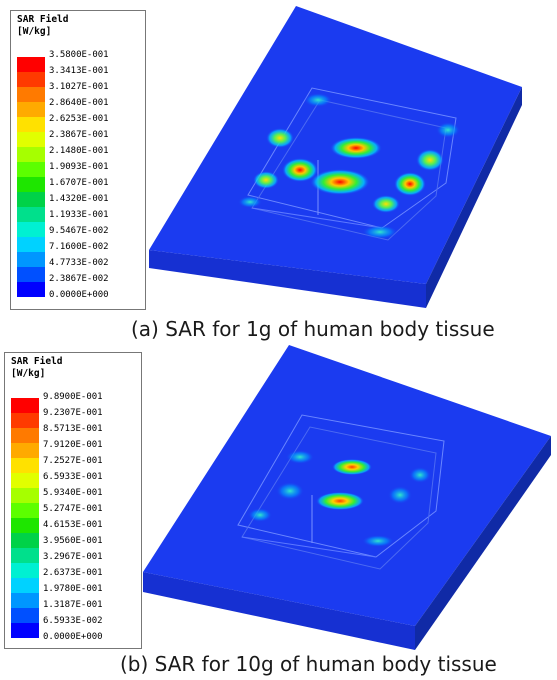 The width and height of the screenshot is (557, 680). I want to click on scale-tick-label: 3.5800E-001, so click(79, 55).